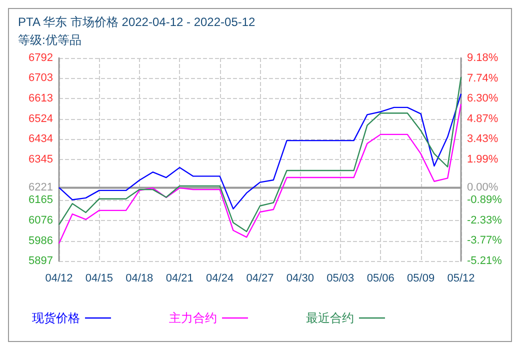 This screenshot has width=520, height=350. I want to click on y2-tick-label: 0.00%, so click(482, 188).